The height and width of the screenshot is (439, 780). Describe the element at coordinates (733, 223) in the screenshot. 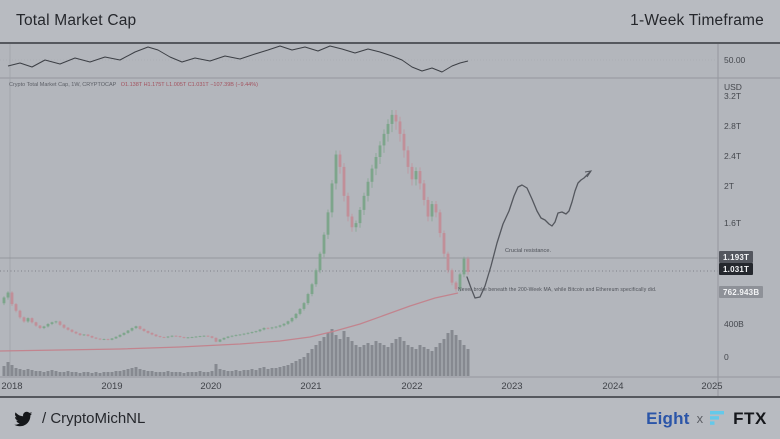

I see `price-tick: 1.6T` at that location.